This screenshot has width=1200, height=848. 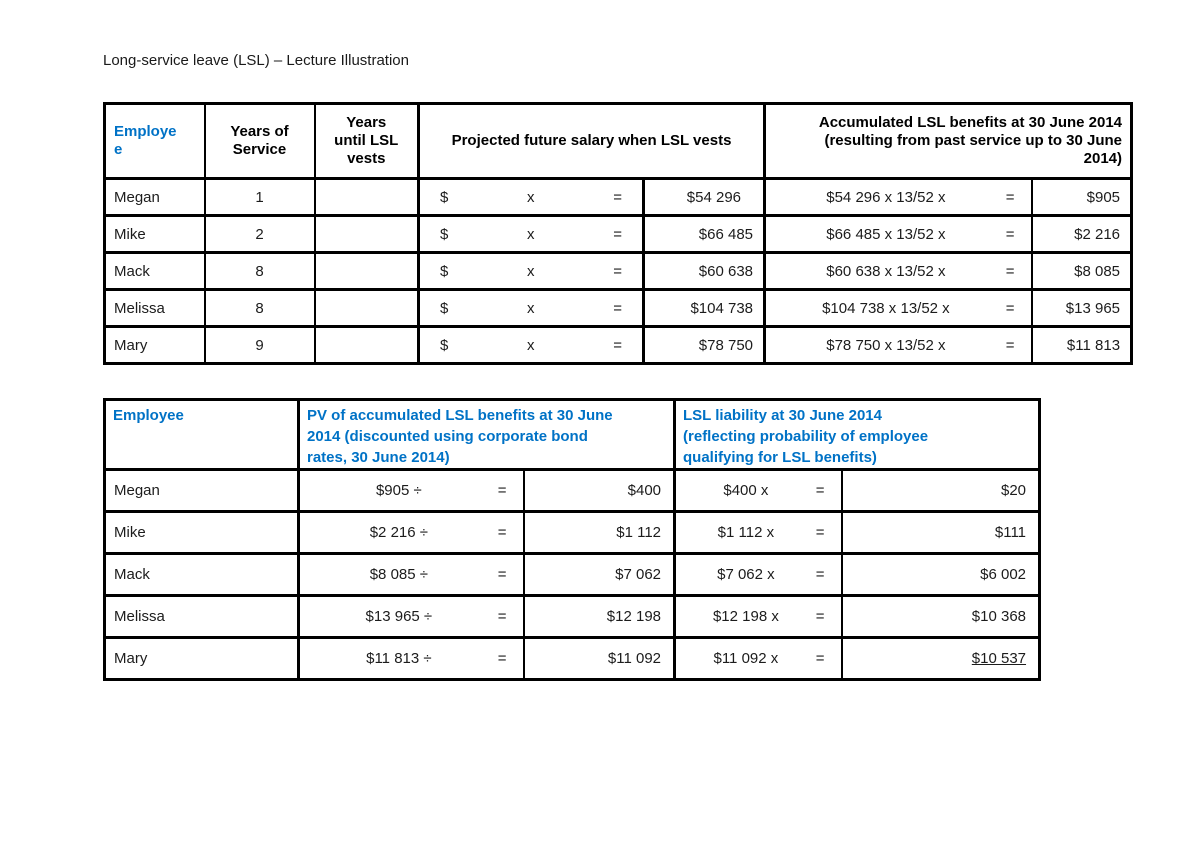 I want to click on years-of-service-cell: 2, so click(x=259, y=234).